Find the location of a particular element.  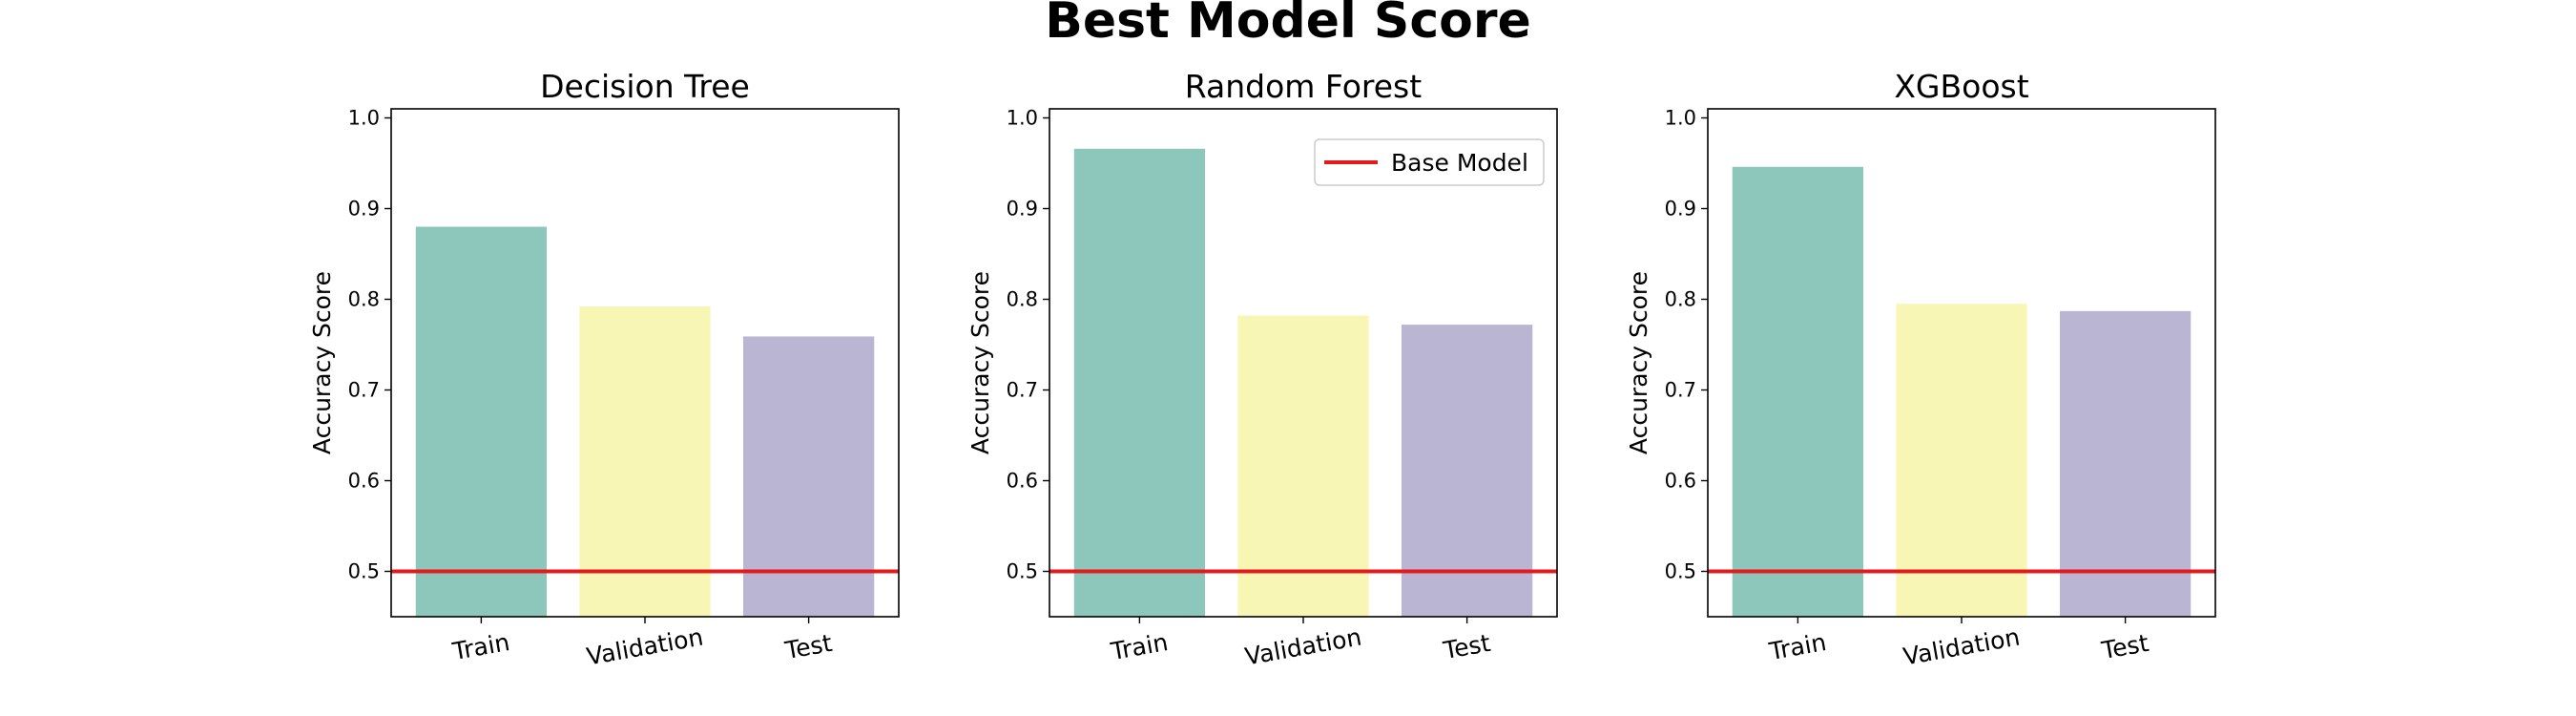

subplot-title: Decision Tree is located at coordinates (645, 86).